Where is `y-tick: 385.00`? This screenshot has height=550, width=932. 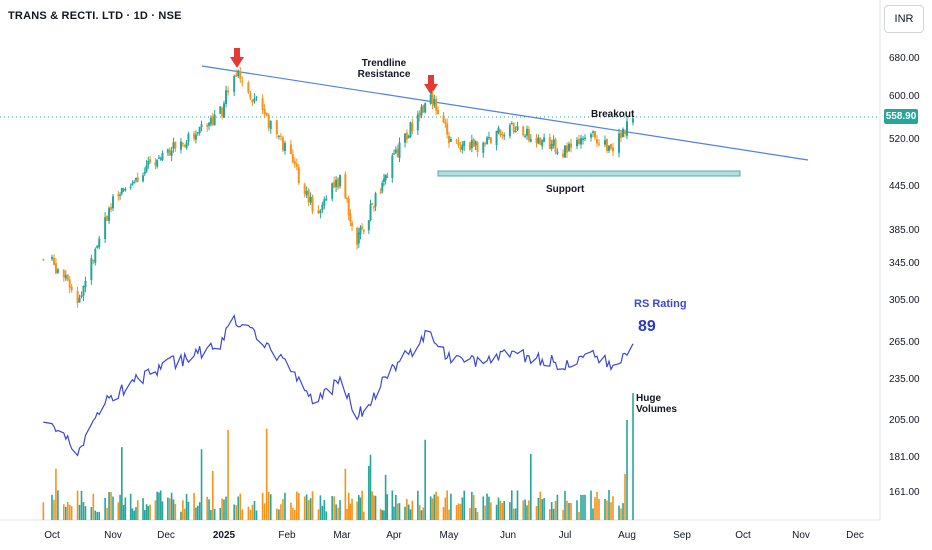 y-tick: 385.00 is located at coordinates (904, 230).